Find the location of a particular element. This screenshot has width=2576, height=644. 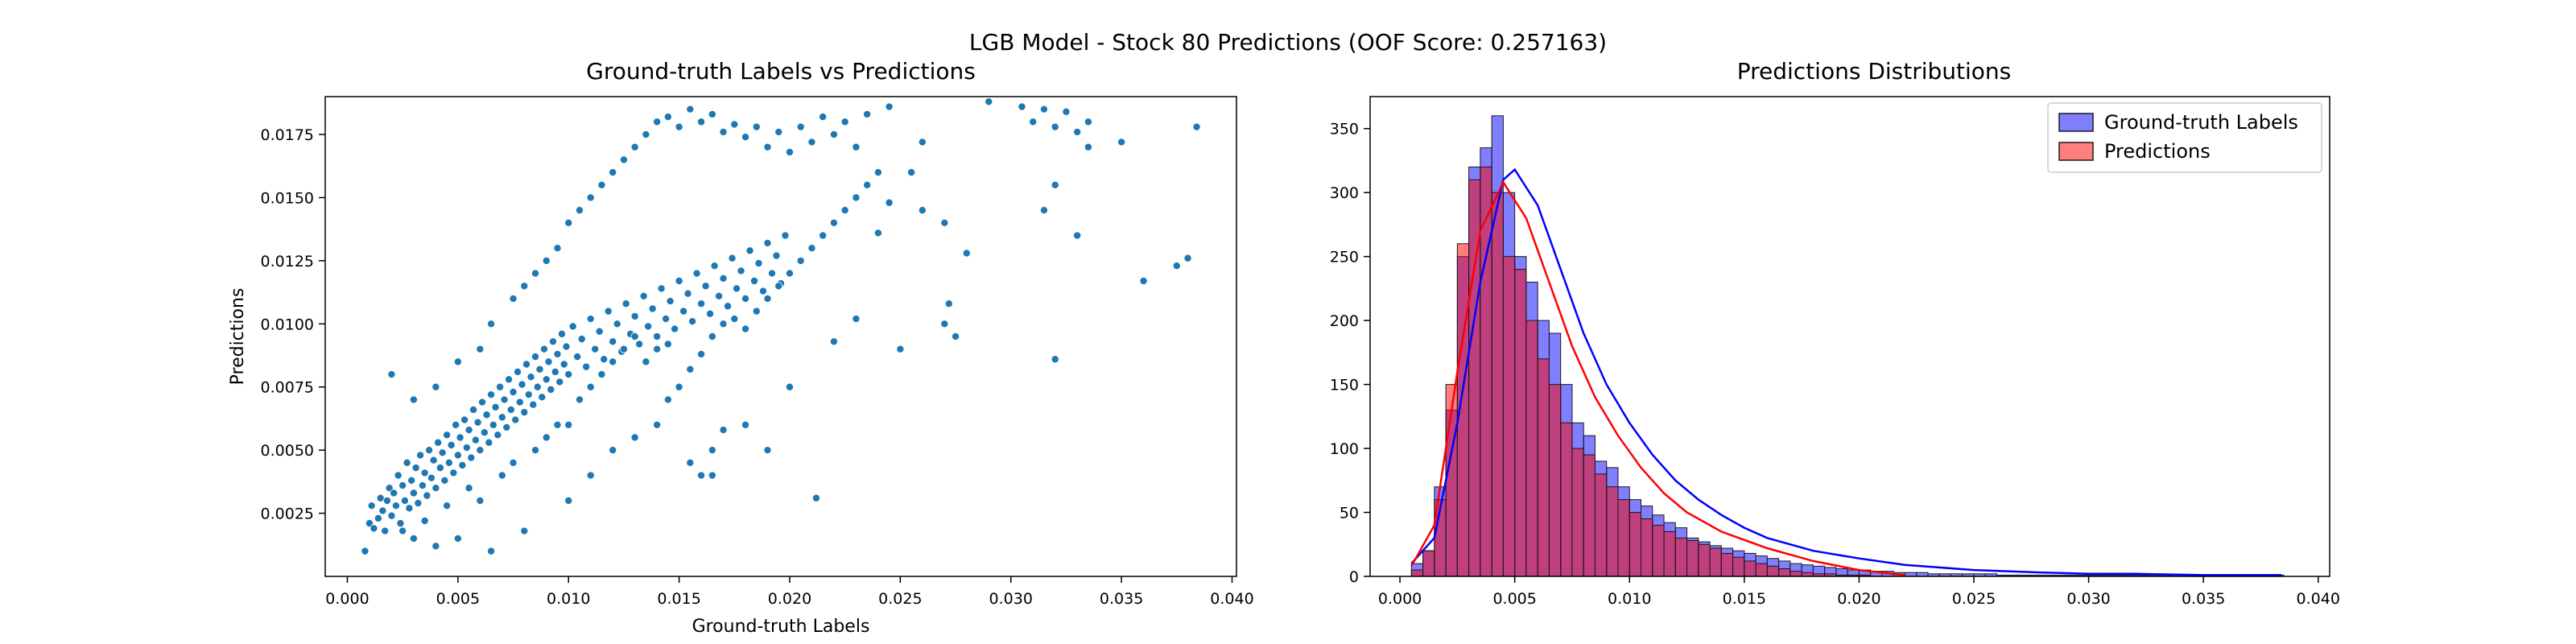

scatter-y-tick-label: 0.0150 is located at coordinates (287, 198).